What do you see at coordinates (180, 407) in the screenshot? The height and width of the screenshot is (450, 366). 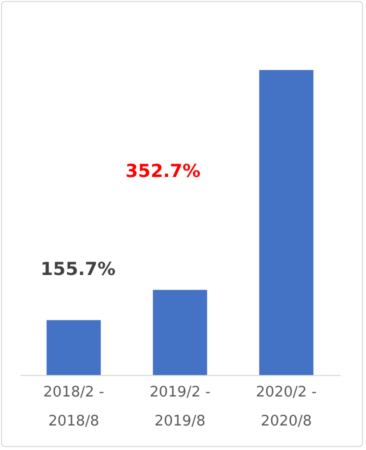 I see `x-tick-label: 2019/2 - 2019/8` at bounding box center [180, 407].